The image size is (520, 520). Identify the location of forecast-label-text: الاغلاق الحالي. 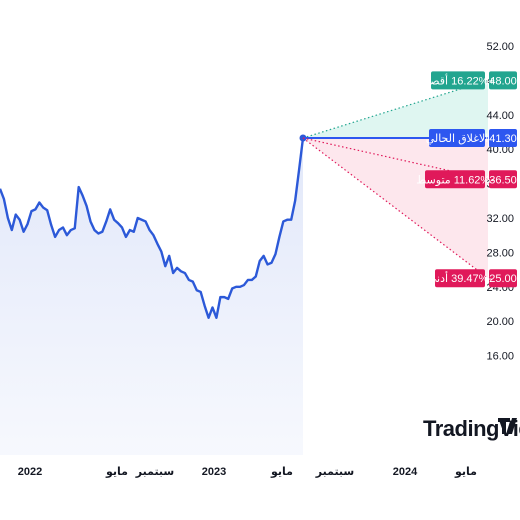
(457, 139).